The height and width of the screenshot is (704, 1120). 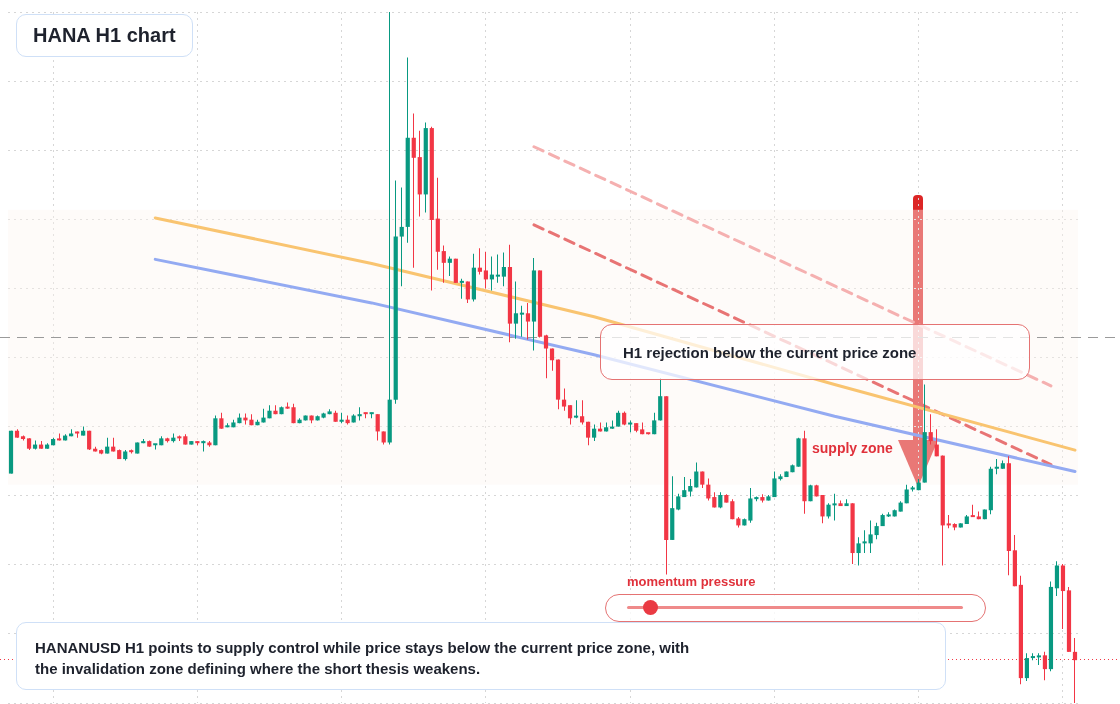 I want to click on annotation: H1 rejection below the current price zone, so click(x=770, y=352).